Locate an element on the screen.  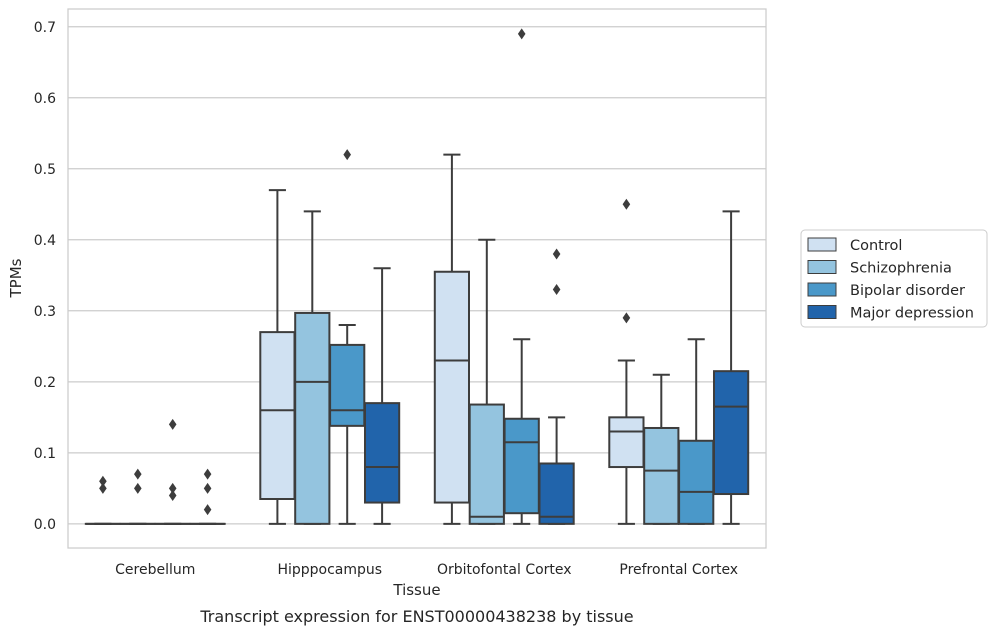
y-tick-label: 0.3 is located at coordinates (45, 312).